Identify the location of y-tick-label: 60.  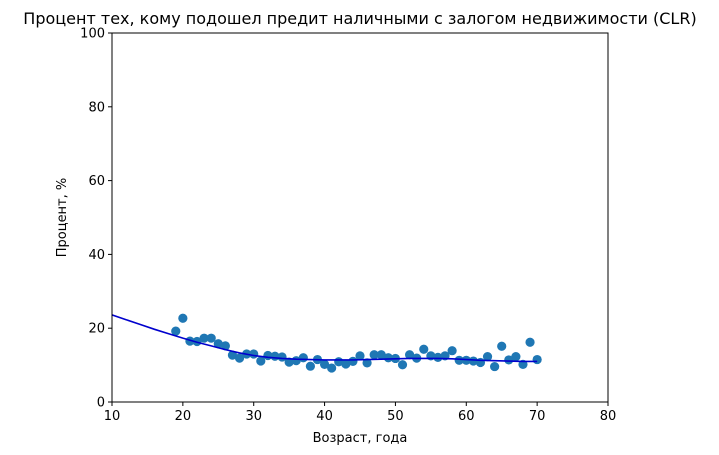
(96, 181).